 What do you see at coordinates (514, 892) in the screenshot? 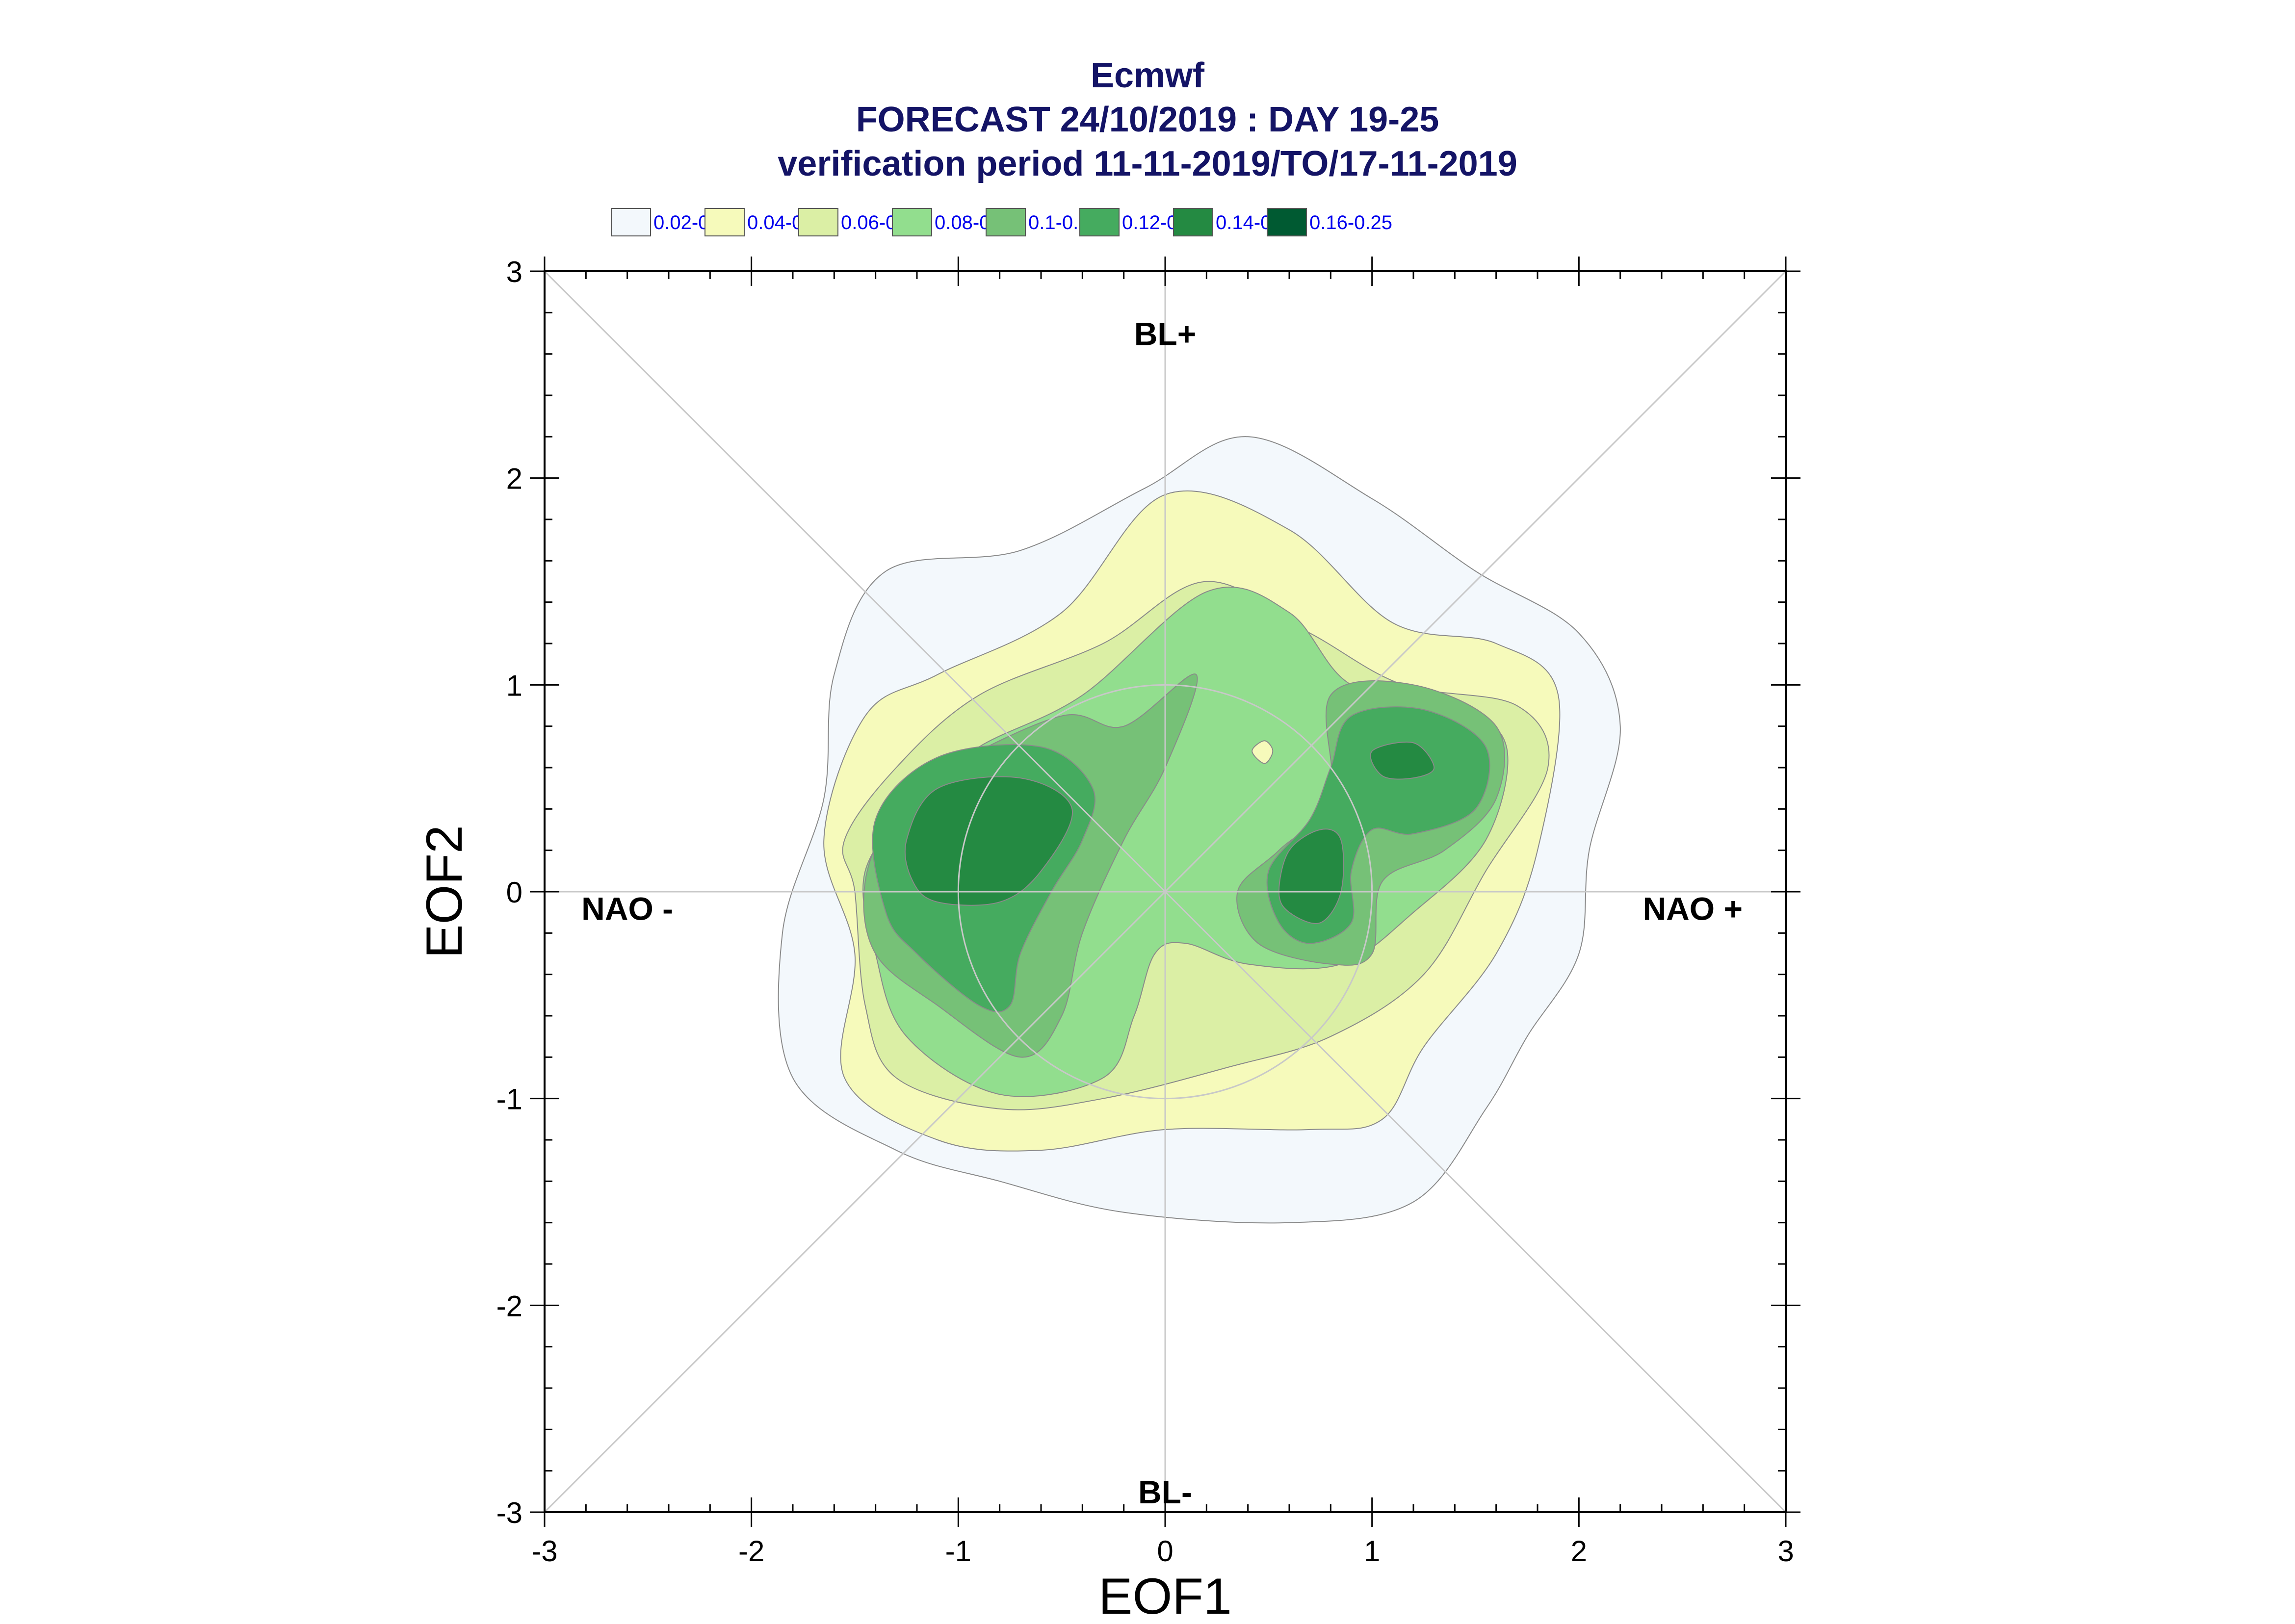
I see `y-tick-label: 0` at bounding box center [514, 892].